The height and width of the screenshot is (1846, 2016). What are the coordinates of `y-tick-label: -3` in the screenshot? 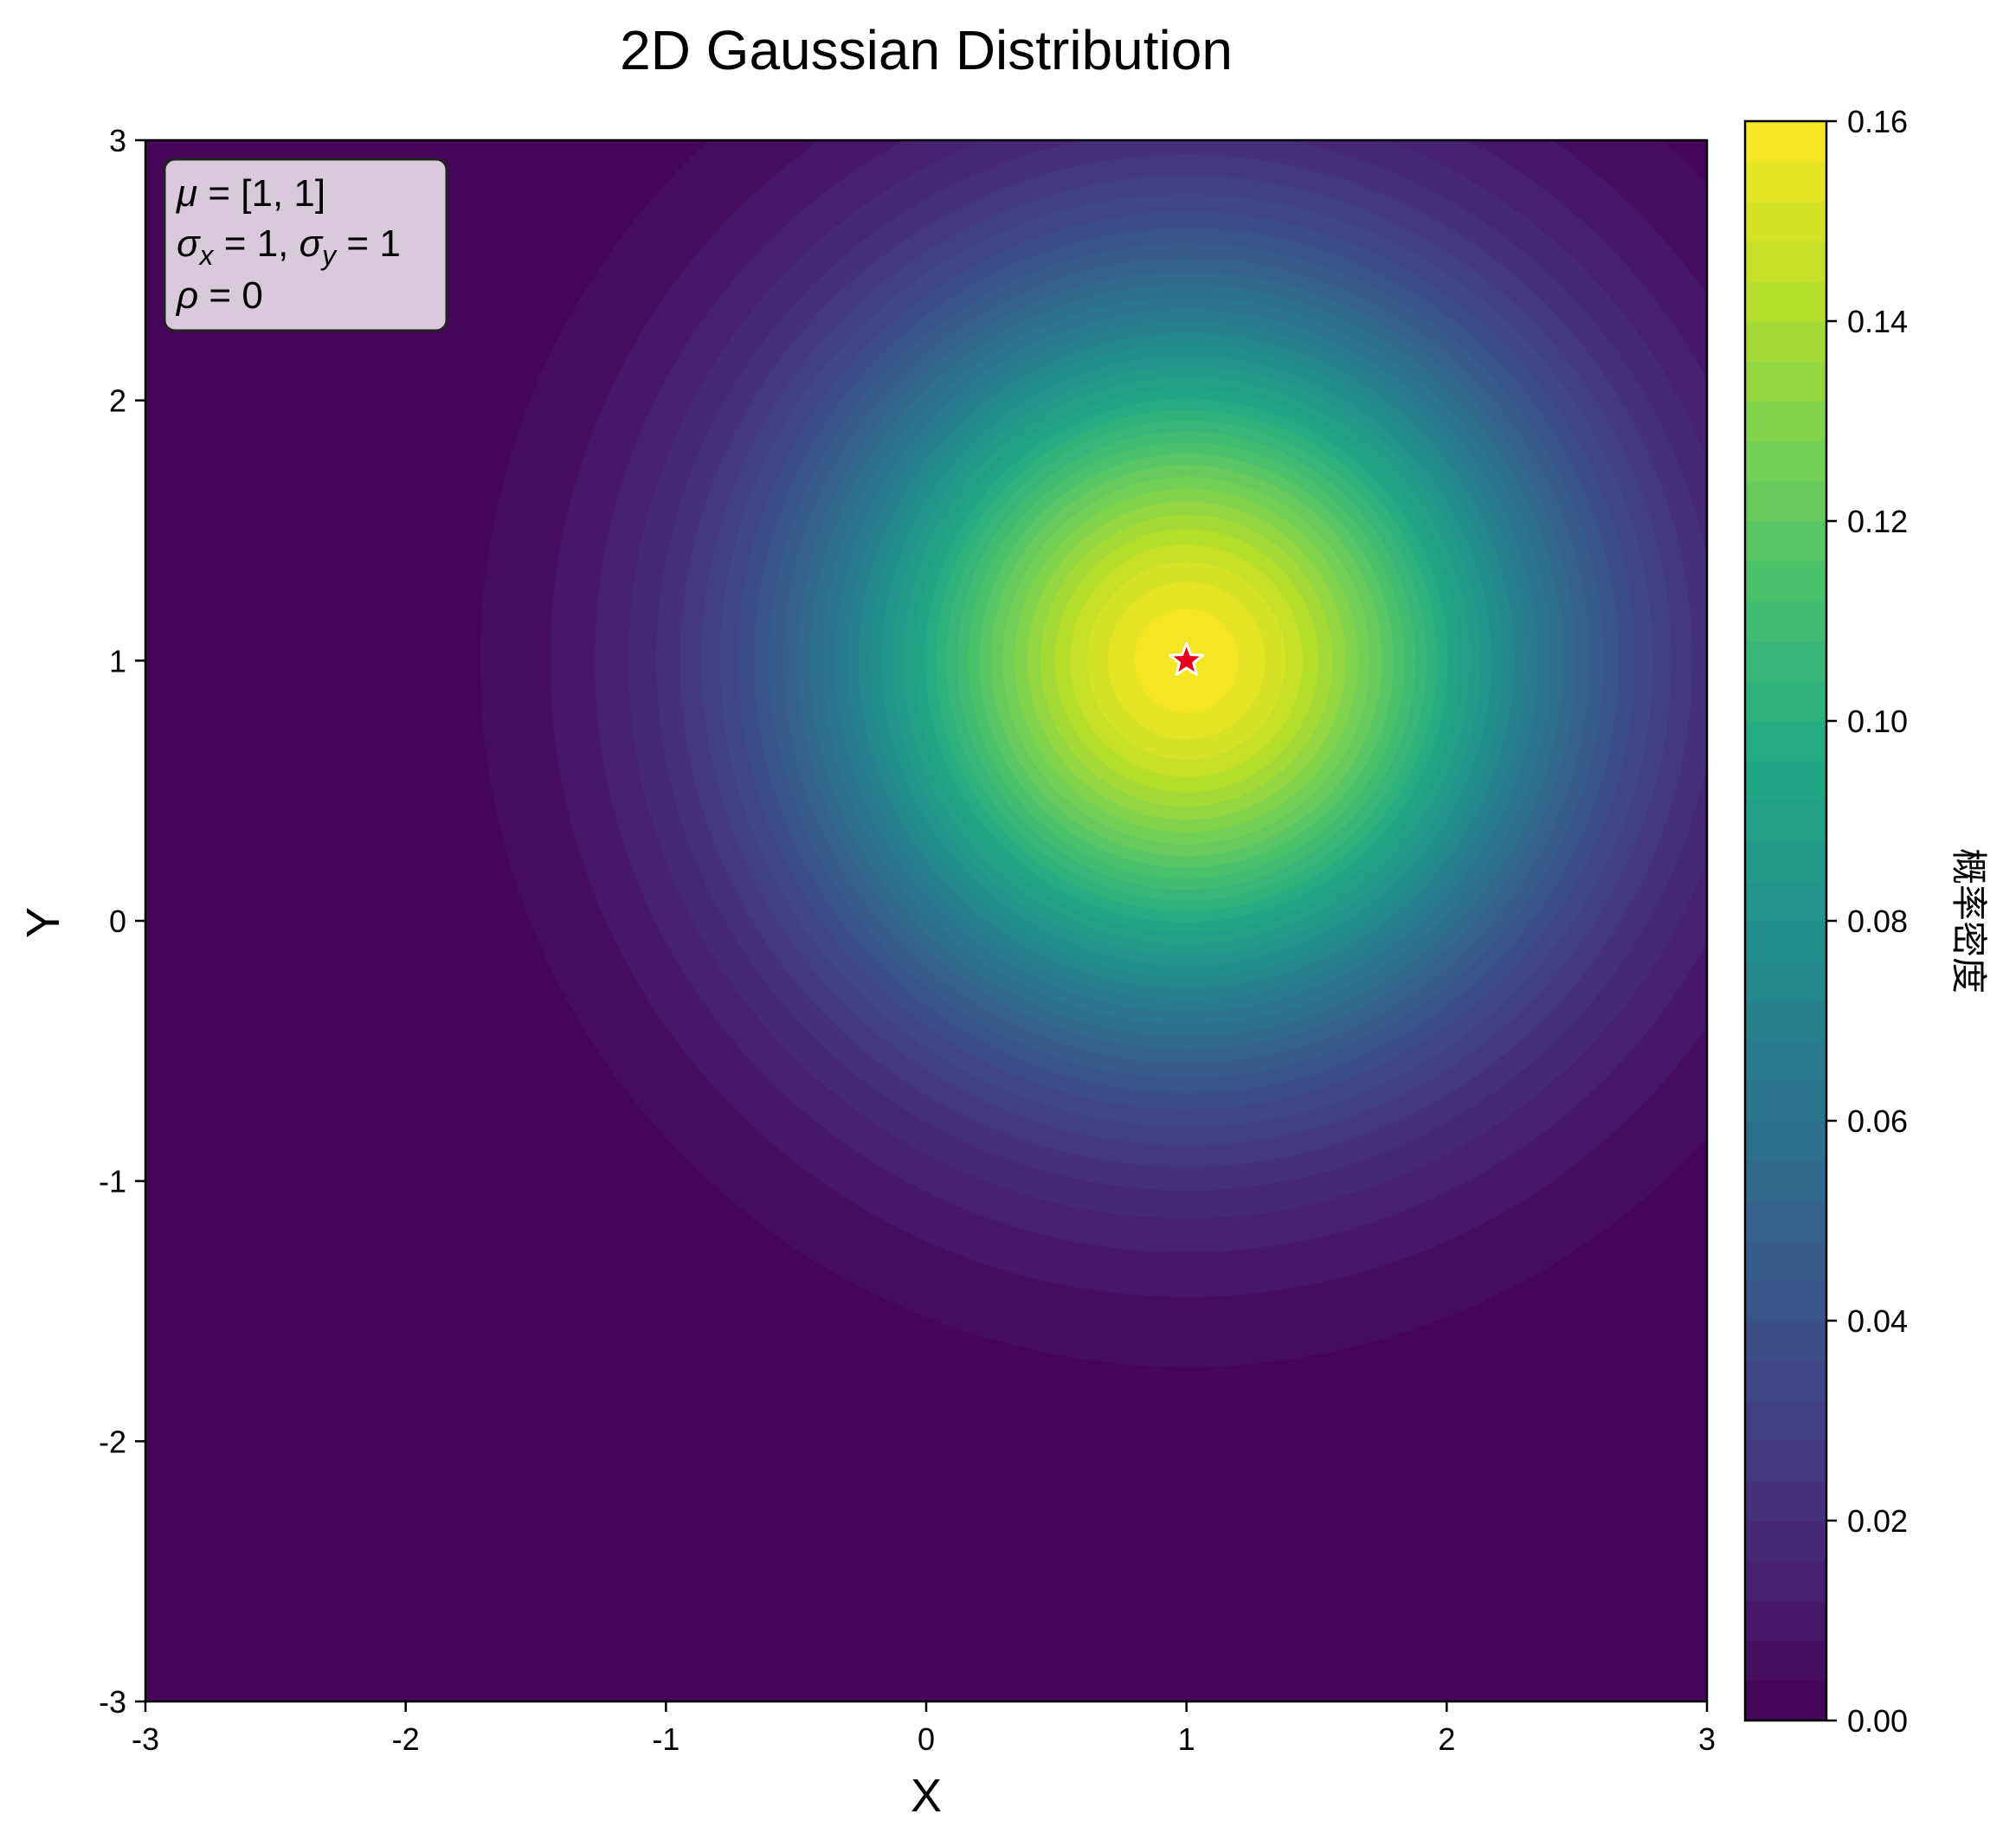 It's located at (112, 1702).